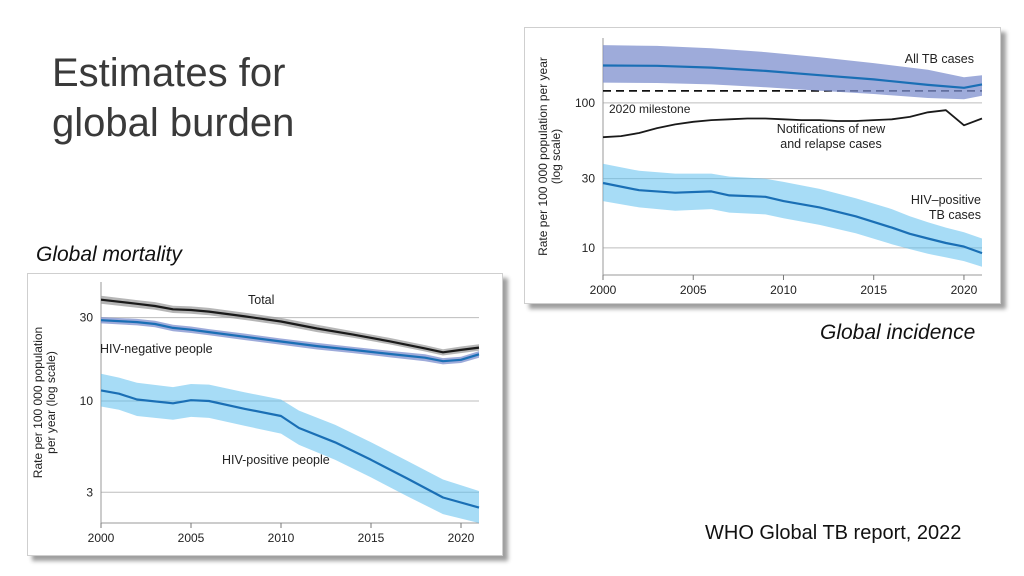 The image size is (1024, 576). I want to click on series-line-hiv-positive-people, so click(290, 449).